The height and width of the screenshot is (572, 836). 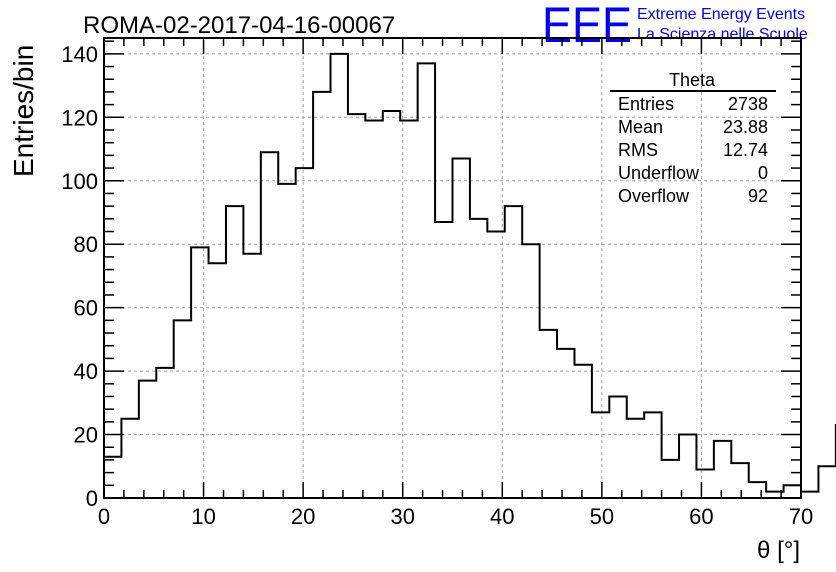 What do you see at coordinates (402, 516) in the screenshot?
I see `x-tick-label: 30` at bounding box center [402, 516].